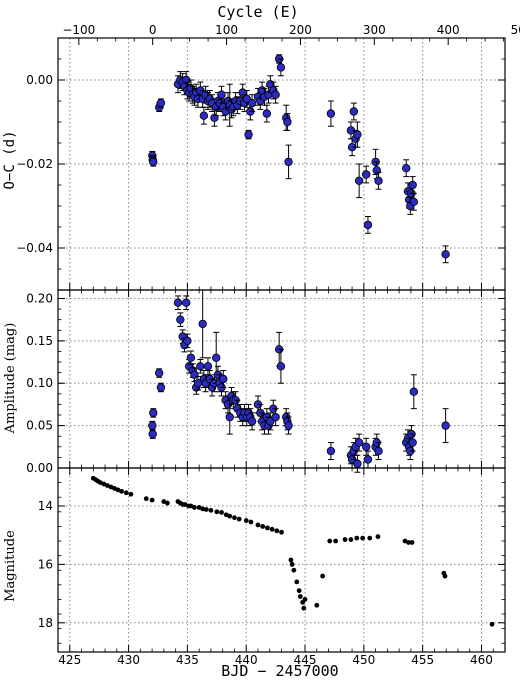 The height and width of the screenshot is (683, 520). What do you see at coordinates (69, 660) in the screenshot?
I see `x-tick-label: 425` at bounding box center [69, 660].